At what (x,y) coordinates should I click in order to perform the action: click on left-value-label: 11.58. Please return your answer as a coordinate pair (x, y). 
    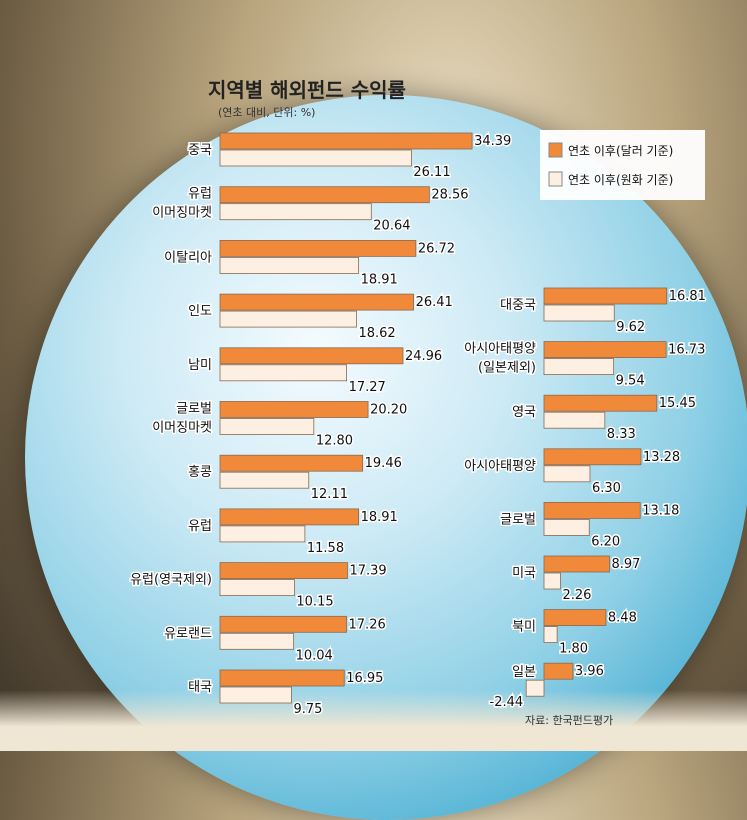
    Looking at the image, I should click on (325, 548).